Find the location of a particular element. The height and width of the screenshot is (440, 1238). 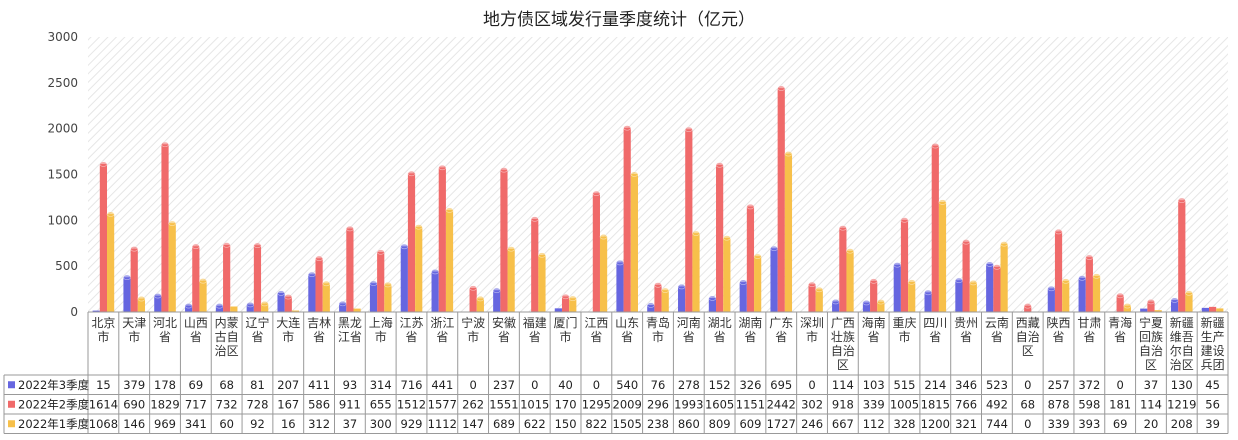

category-label: 厦门市 is located at coordinates (566, 329).